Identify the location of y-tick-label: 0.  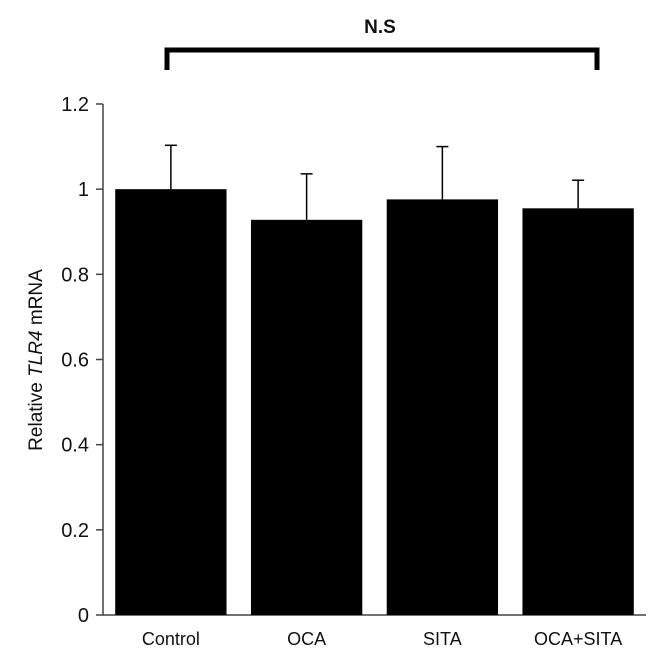
(83, 616).